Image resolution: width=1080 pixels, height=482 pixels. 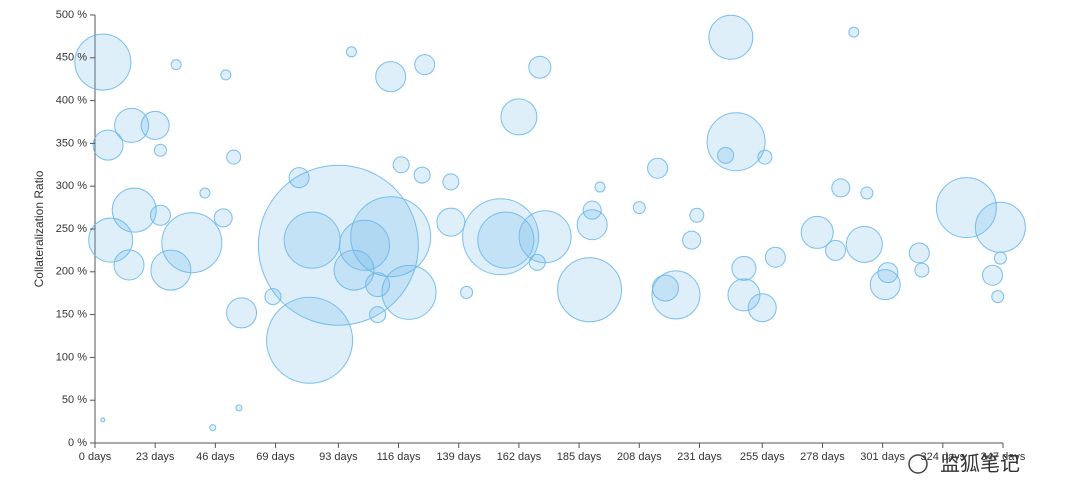 What do you see at coordinates (77, 443) in the screenshot?
I see `y-tick-label: 0 %` at bounding box center [77, 443].